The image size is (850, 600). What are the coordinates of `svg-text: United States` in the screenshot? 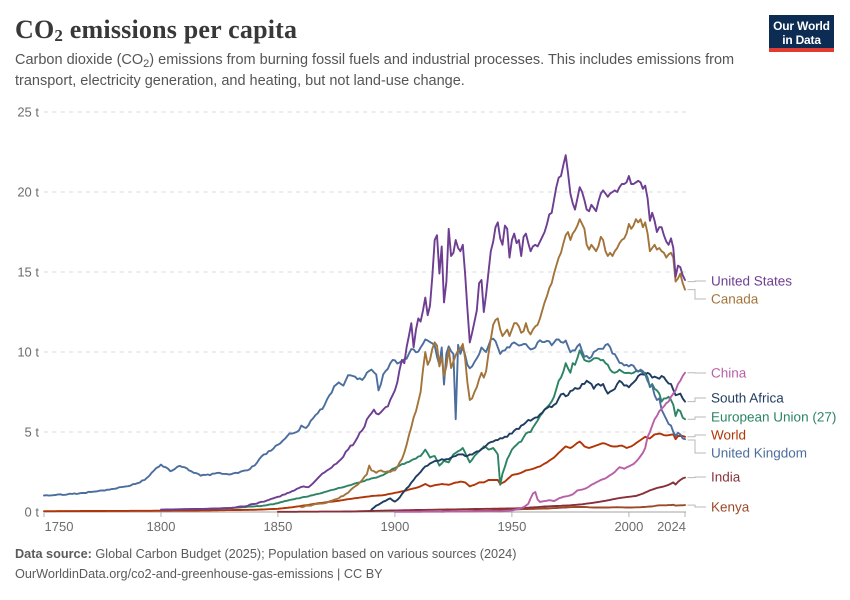 It's located at (751, 281).